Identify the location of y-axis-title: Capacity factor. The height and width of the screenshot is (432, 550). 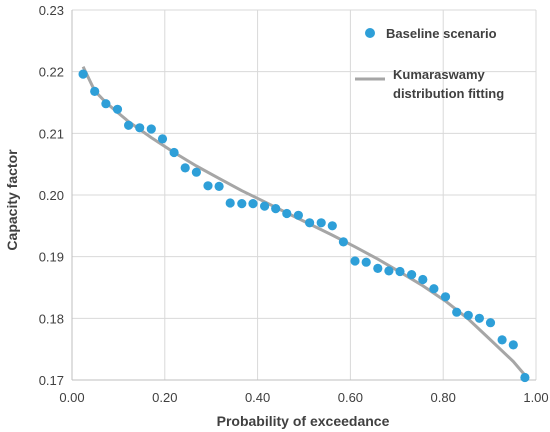
(12, 200).